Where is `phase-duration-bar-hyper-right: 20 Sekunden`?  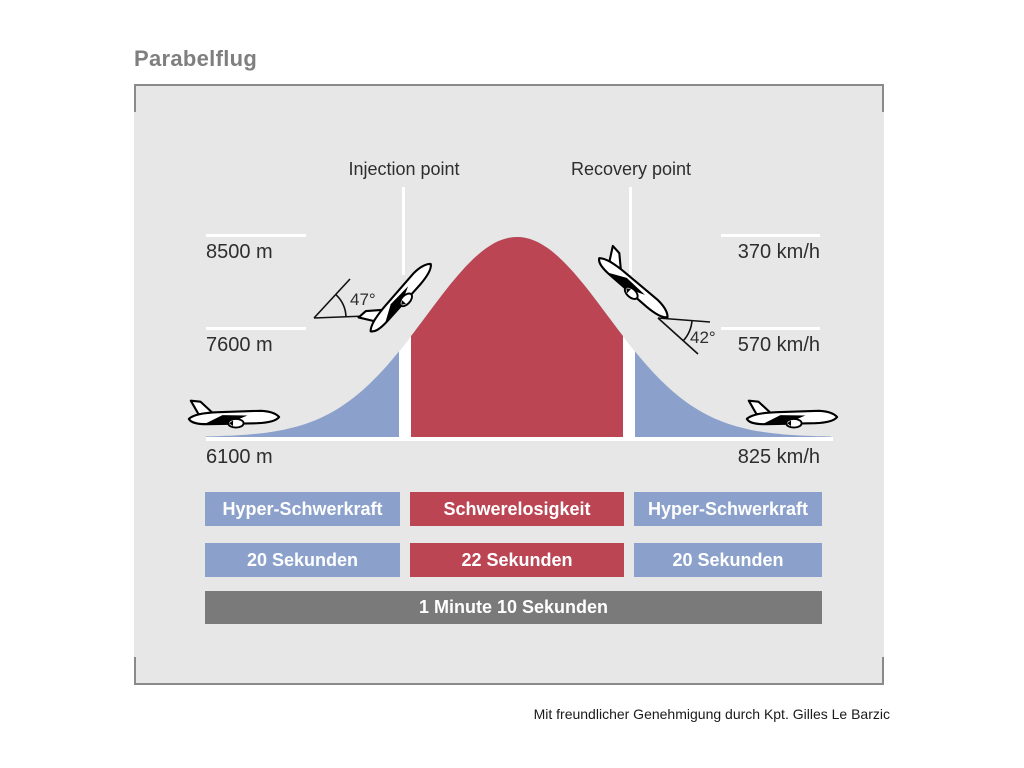 phase-duration-bar-hyper-right: 20 Sekunden is located at coordinates (728, 560).